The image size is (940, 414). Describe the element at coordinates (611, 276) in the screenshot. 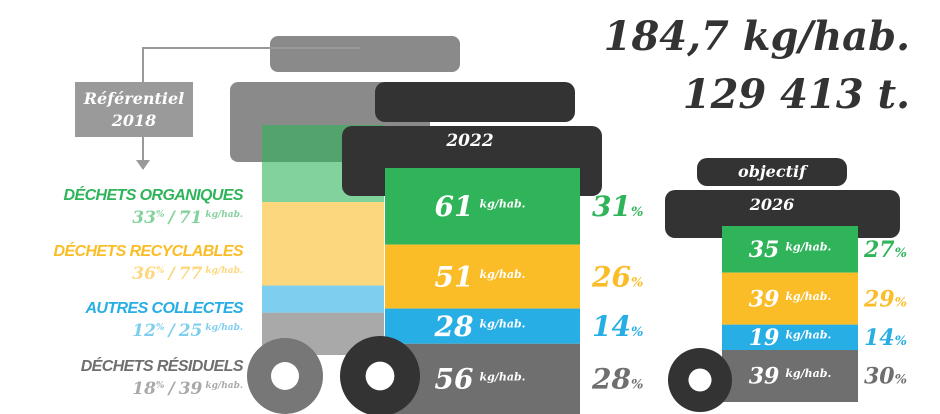

I see `percent: 26` at that location.